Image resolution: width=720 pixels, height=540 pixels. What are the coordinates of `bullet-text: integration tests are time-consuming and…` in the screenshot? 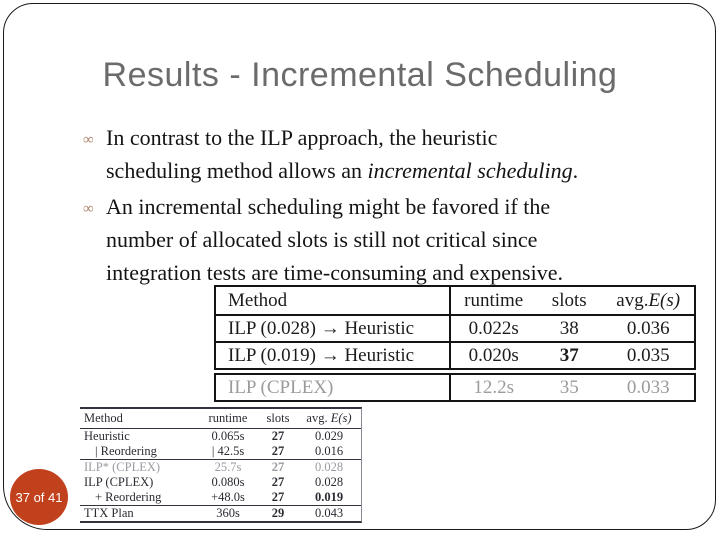 It's located at (334, 272).